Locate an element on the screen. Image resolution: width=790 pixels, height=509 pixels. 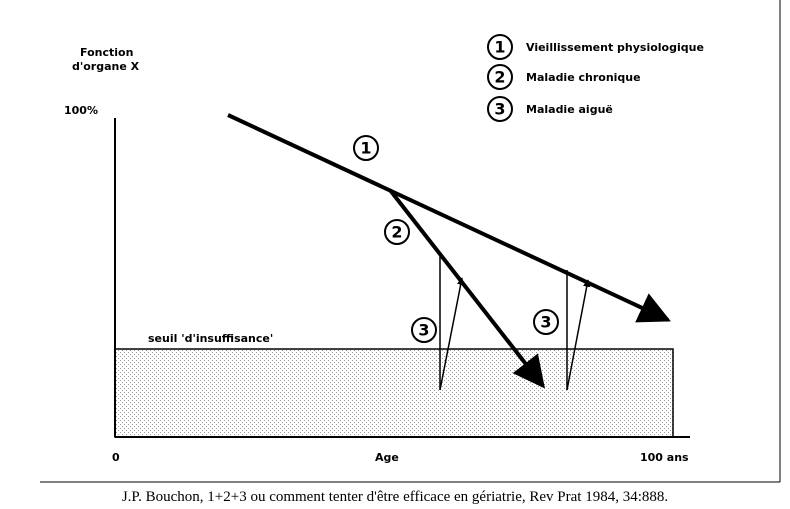
x-end-label: 100 ans is located at coordinates (664, 457).